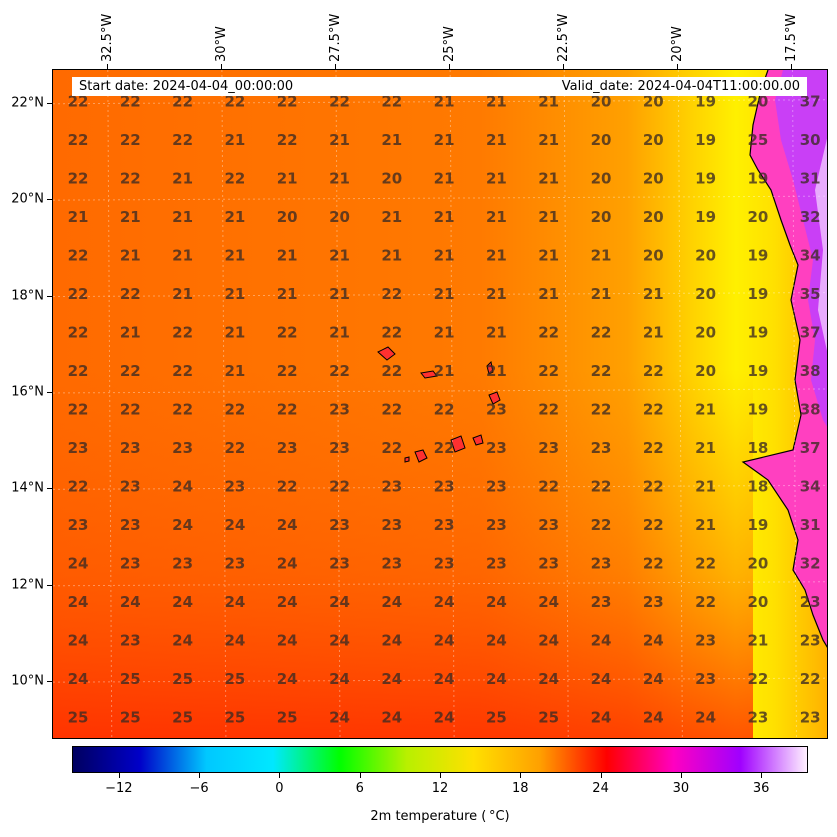 The width and height of the screenshot is (837, 837). What do you see at coordinates (792, 37) in the screenshot?
I see `longitude-label: 17.5°W` at bounding box center [792, 37].